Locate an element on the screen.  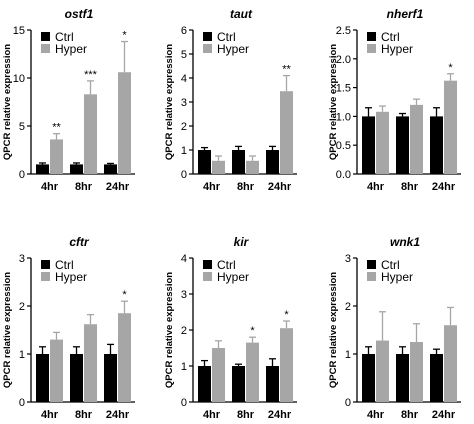
y-tick-label: 6 is located at coordinates (184, 31).